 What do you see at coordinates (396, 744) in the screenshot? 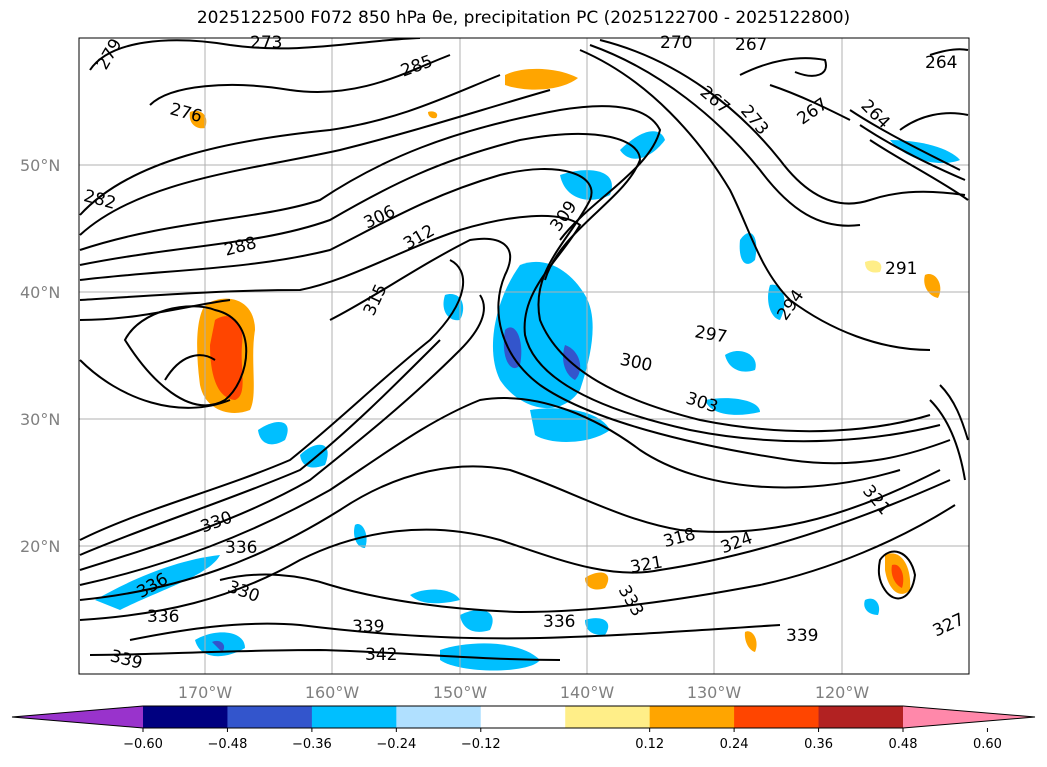
I see `colorbar-tick-label: −0.24` at bounding box center [396, 744].